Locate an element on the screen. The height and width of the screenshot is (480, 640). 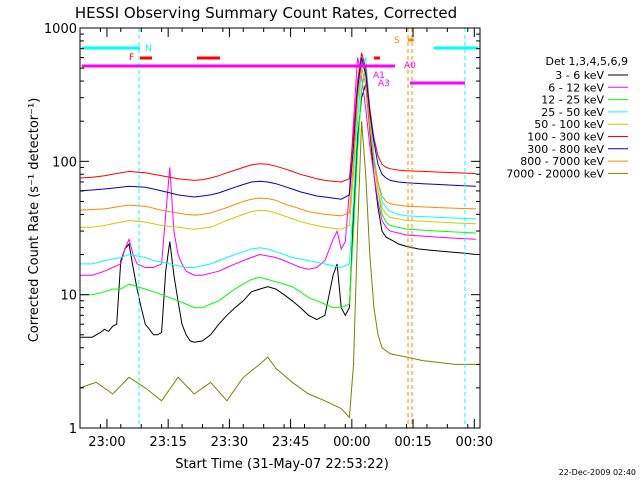
flag-label-s: S is located at coordinates (397, 41).